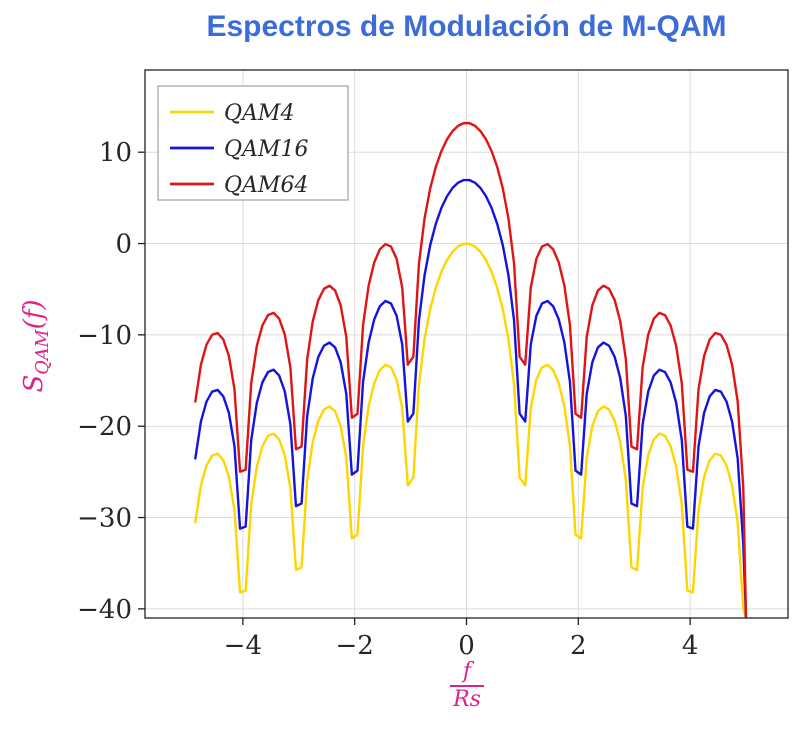  I want to click on fraction-bar, so click(467, 686).